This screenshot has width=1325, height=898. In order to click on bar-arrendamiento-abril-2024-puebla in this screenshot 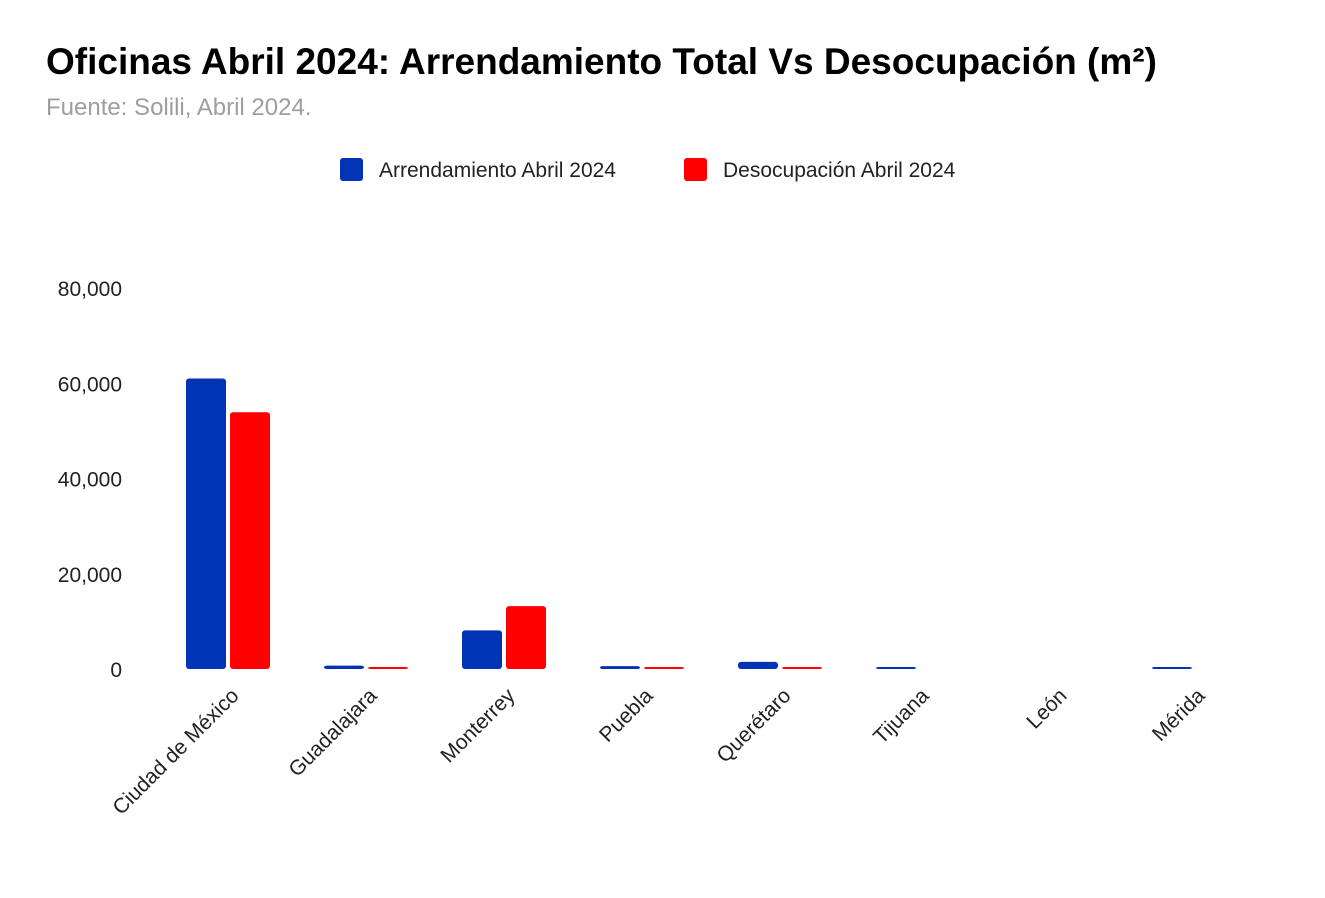, I will do `click(620, 667)`.